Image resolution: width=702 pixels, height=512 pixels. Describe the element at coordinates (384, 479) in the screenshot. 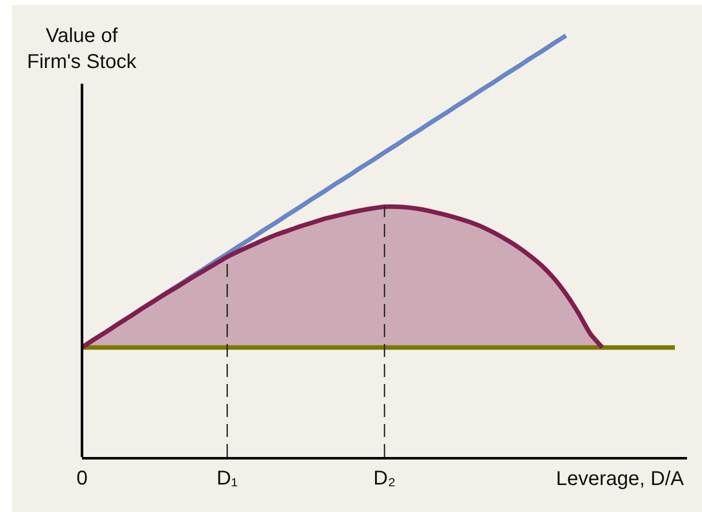

I see `x-tick-label: D₂` at that location.